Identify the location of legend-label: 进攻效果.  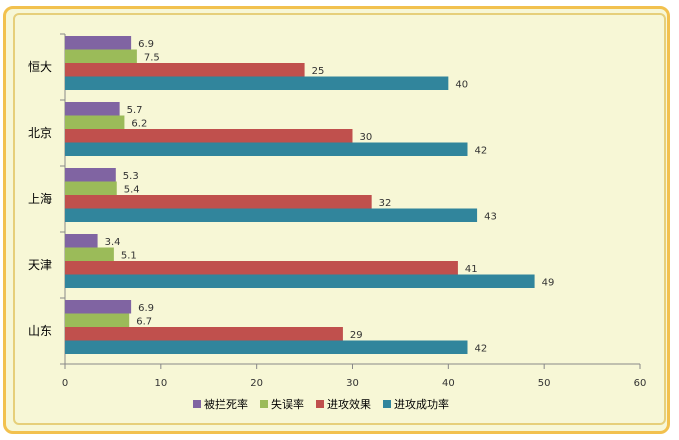
(349, 404).